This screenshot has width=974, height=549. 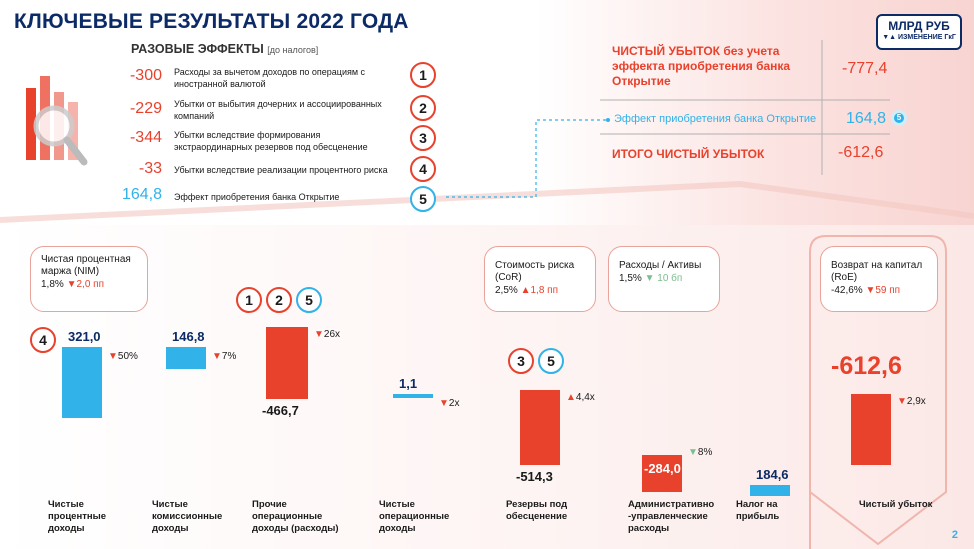 What do you see at coordinates (62, 125) in the screenshot?
I see `magnifier-chart-icon` at bounding box center [62, 125].